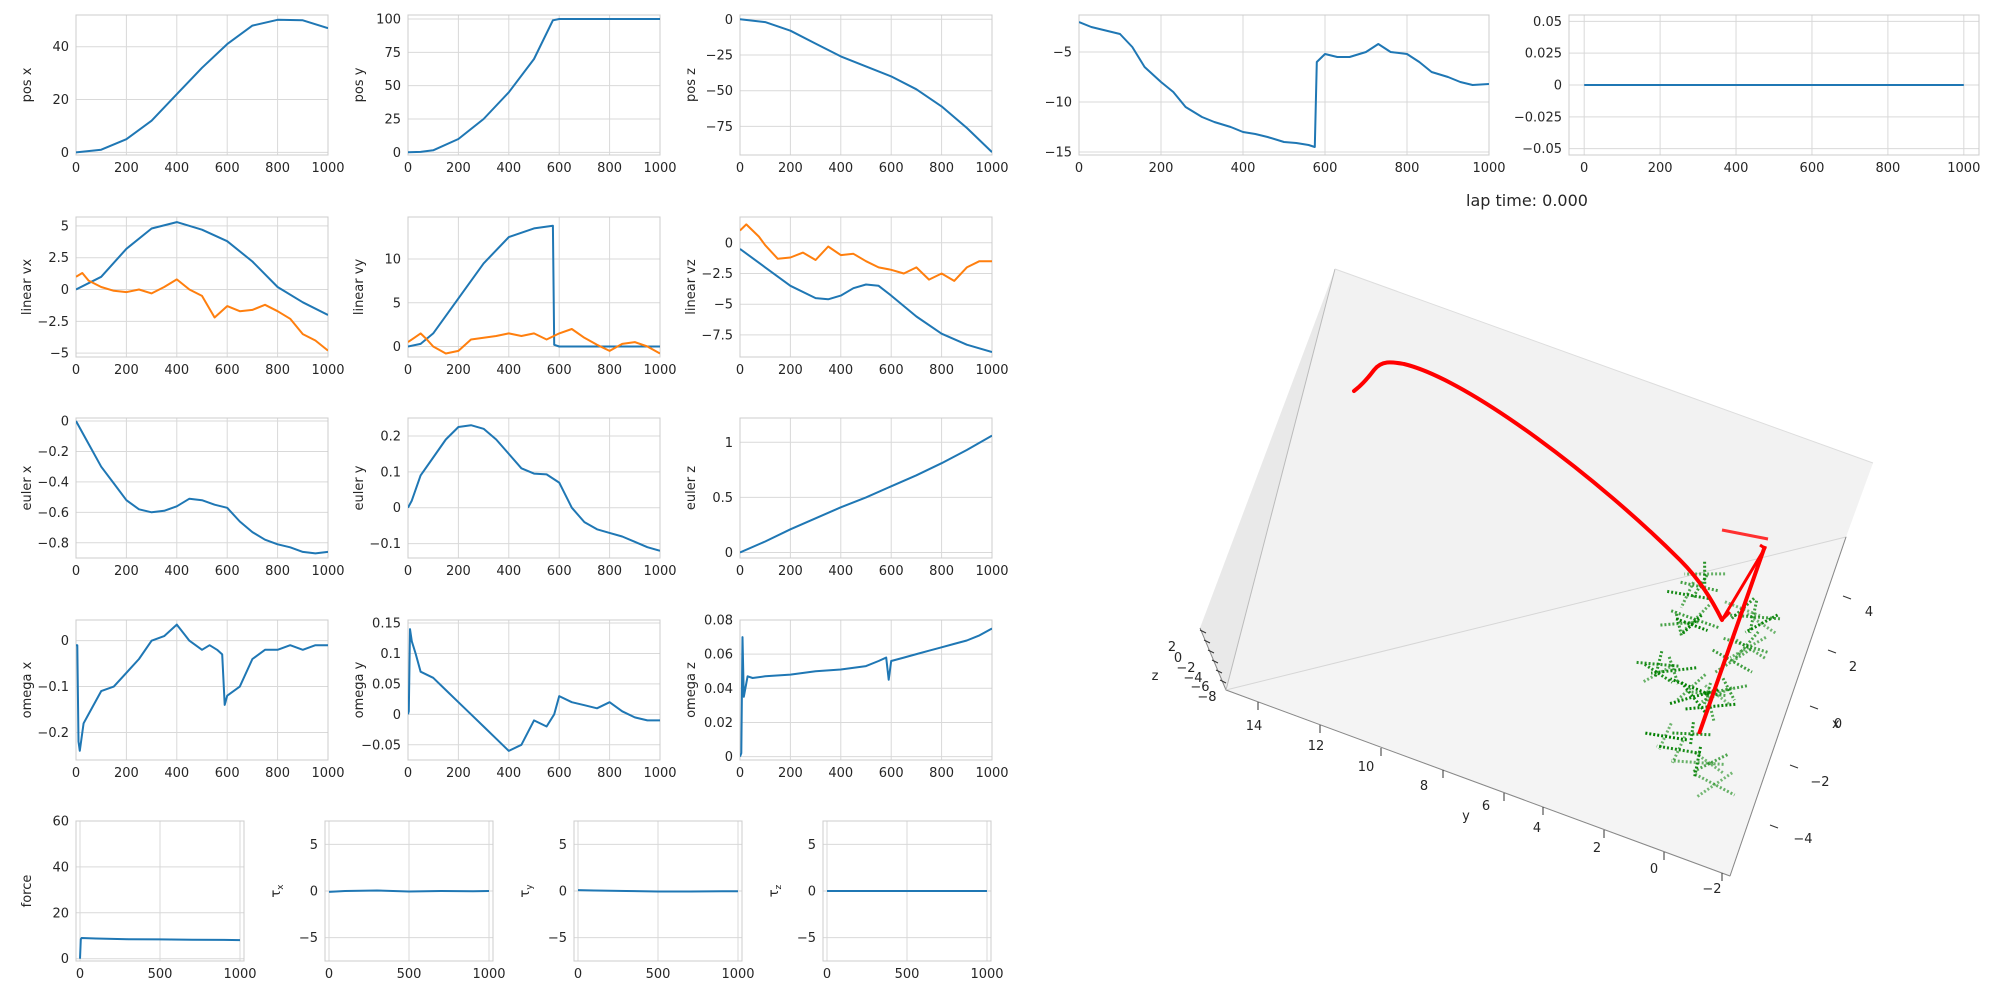 This screenshot has height=1000, width=2000. What do you see at coordinates (60, 822) in the screenshot?
I see `y-tick-label: 60` at bounding box center [60, 822].